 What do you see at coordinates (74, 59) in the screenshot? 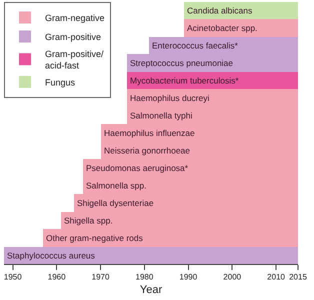
I see `legend-label: Gram-positive/ acid-fast` at bounding box center [74, 59].